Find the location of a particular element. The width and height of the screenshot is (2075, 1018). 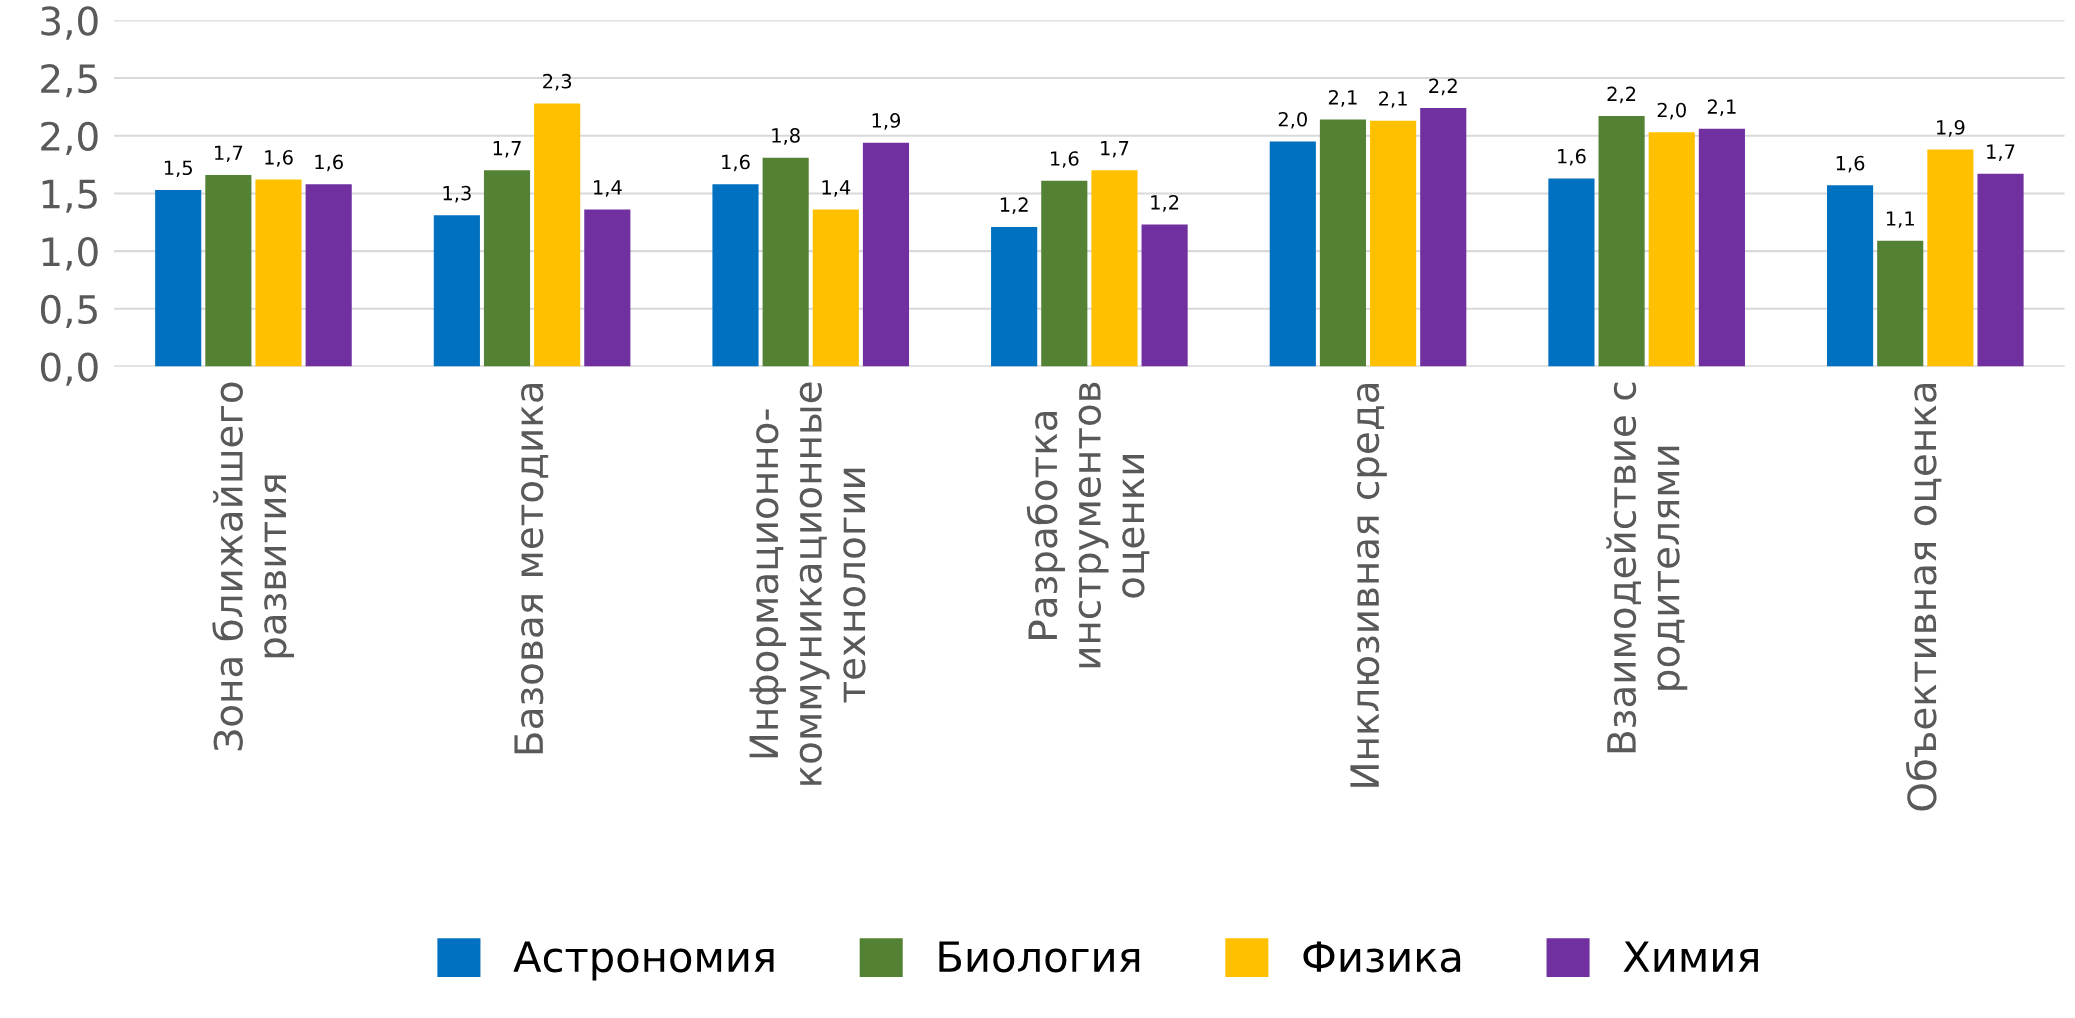

legend-label: Физика is located at coordinates (1382, 957).